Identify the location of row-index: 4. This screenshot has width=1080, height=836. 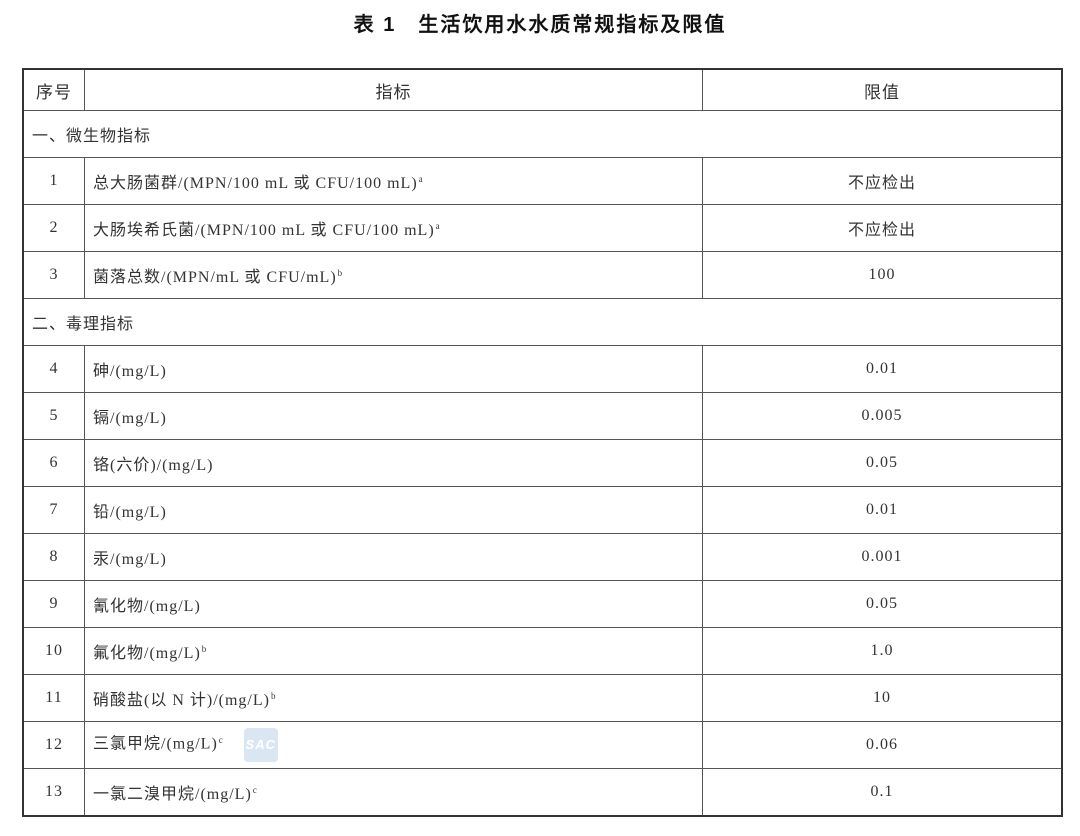
(53, 369).